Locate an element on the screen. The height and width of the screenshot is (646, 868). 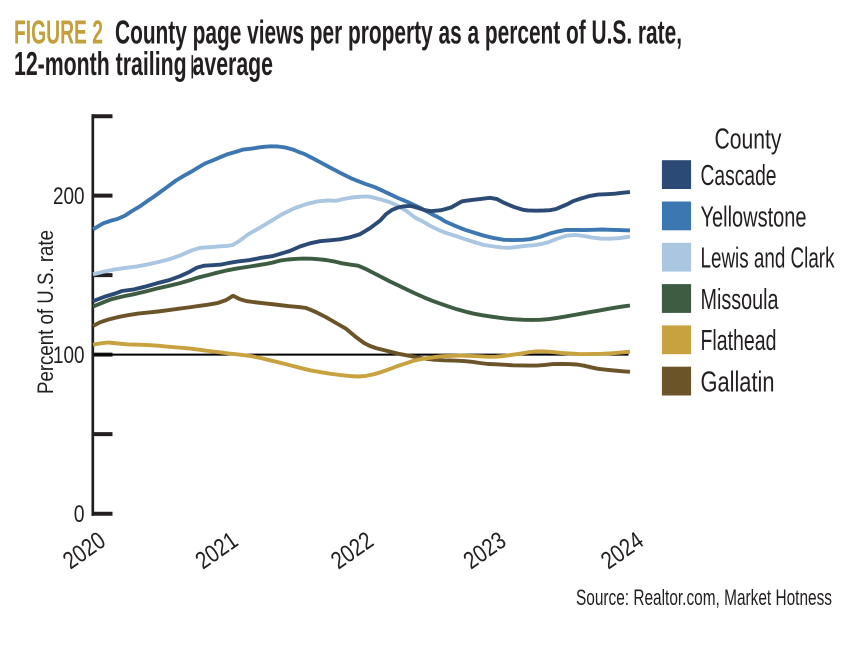
svg-text:Source: Realtor.com, Market Ho: Source: Realtor.com, Market Hotness is located at coordinates (704, 597).